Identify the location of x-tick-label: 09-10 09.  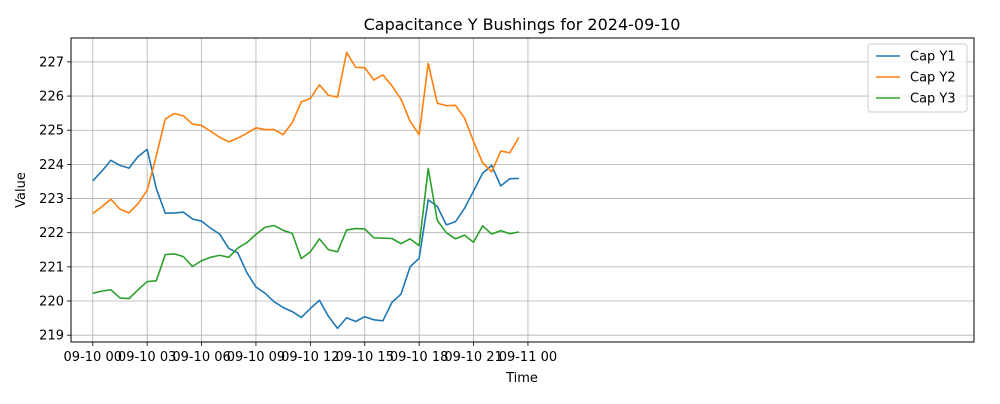
(256, 357).